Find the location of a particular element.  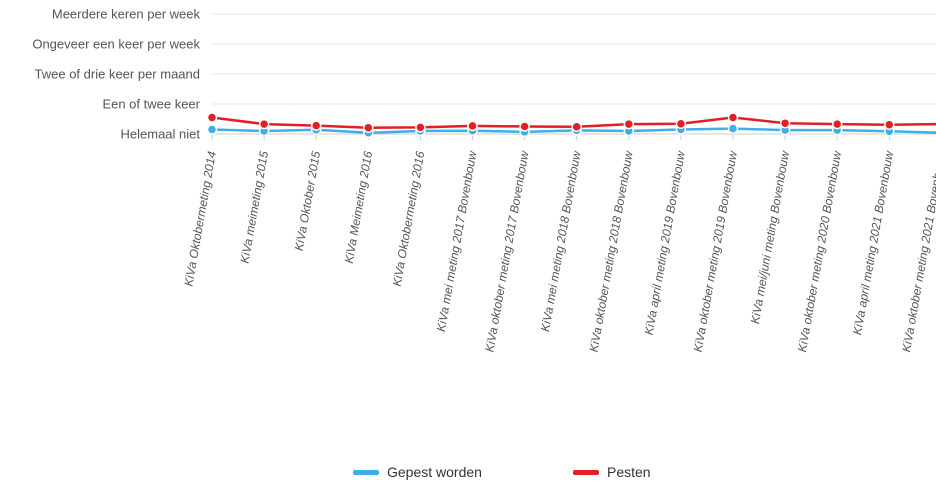

legend-item: Pesten is located at coordinates (612, 472).